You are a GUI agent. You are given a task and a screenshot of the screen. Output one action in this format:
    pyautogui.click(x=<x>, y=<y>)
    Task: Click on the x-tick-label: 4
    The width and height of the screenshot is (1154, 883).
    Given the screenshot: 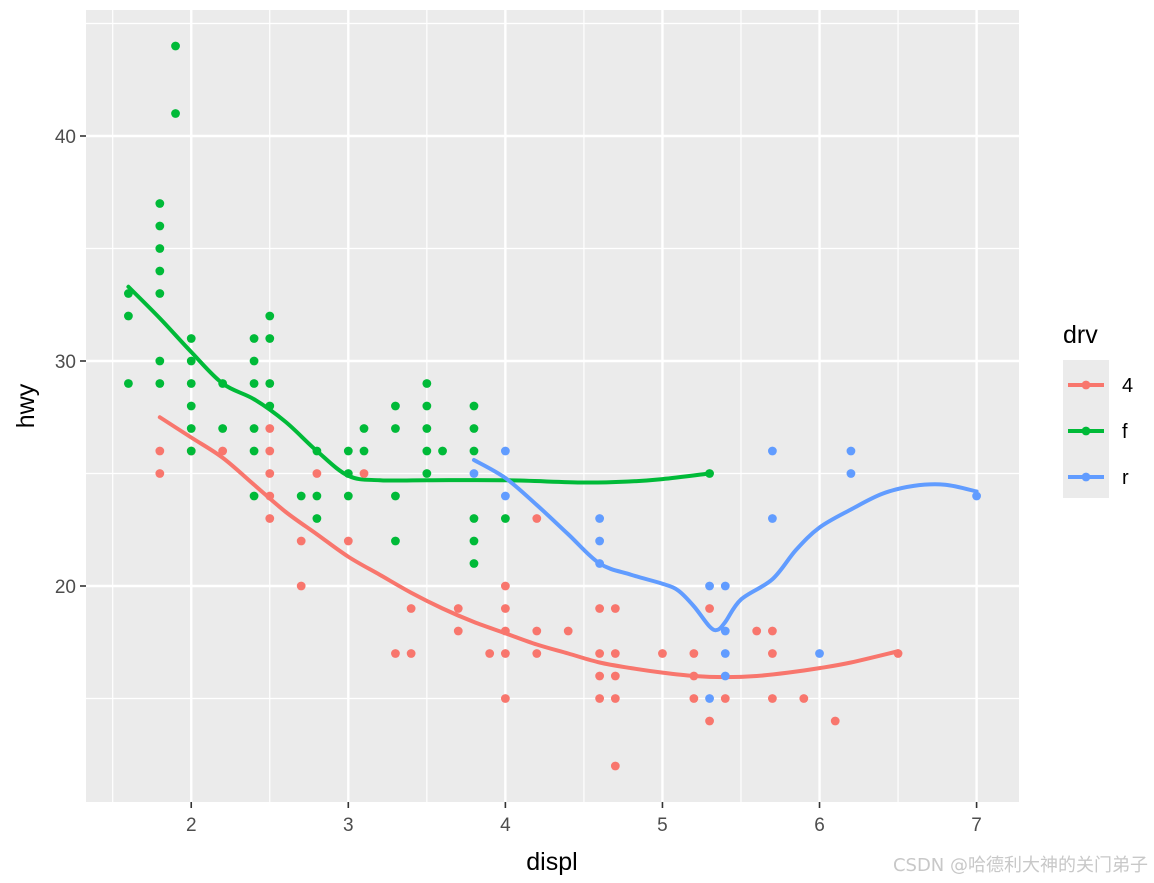 What is the action you would take?
    pyautogui.click(x=505, y=825)
    